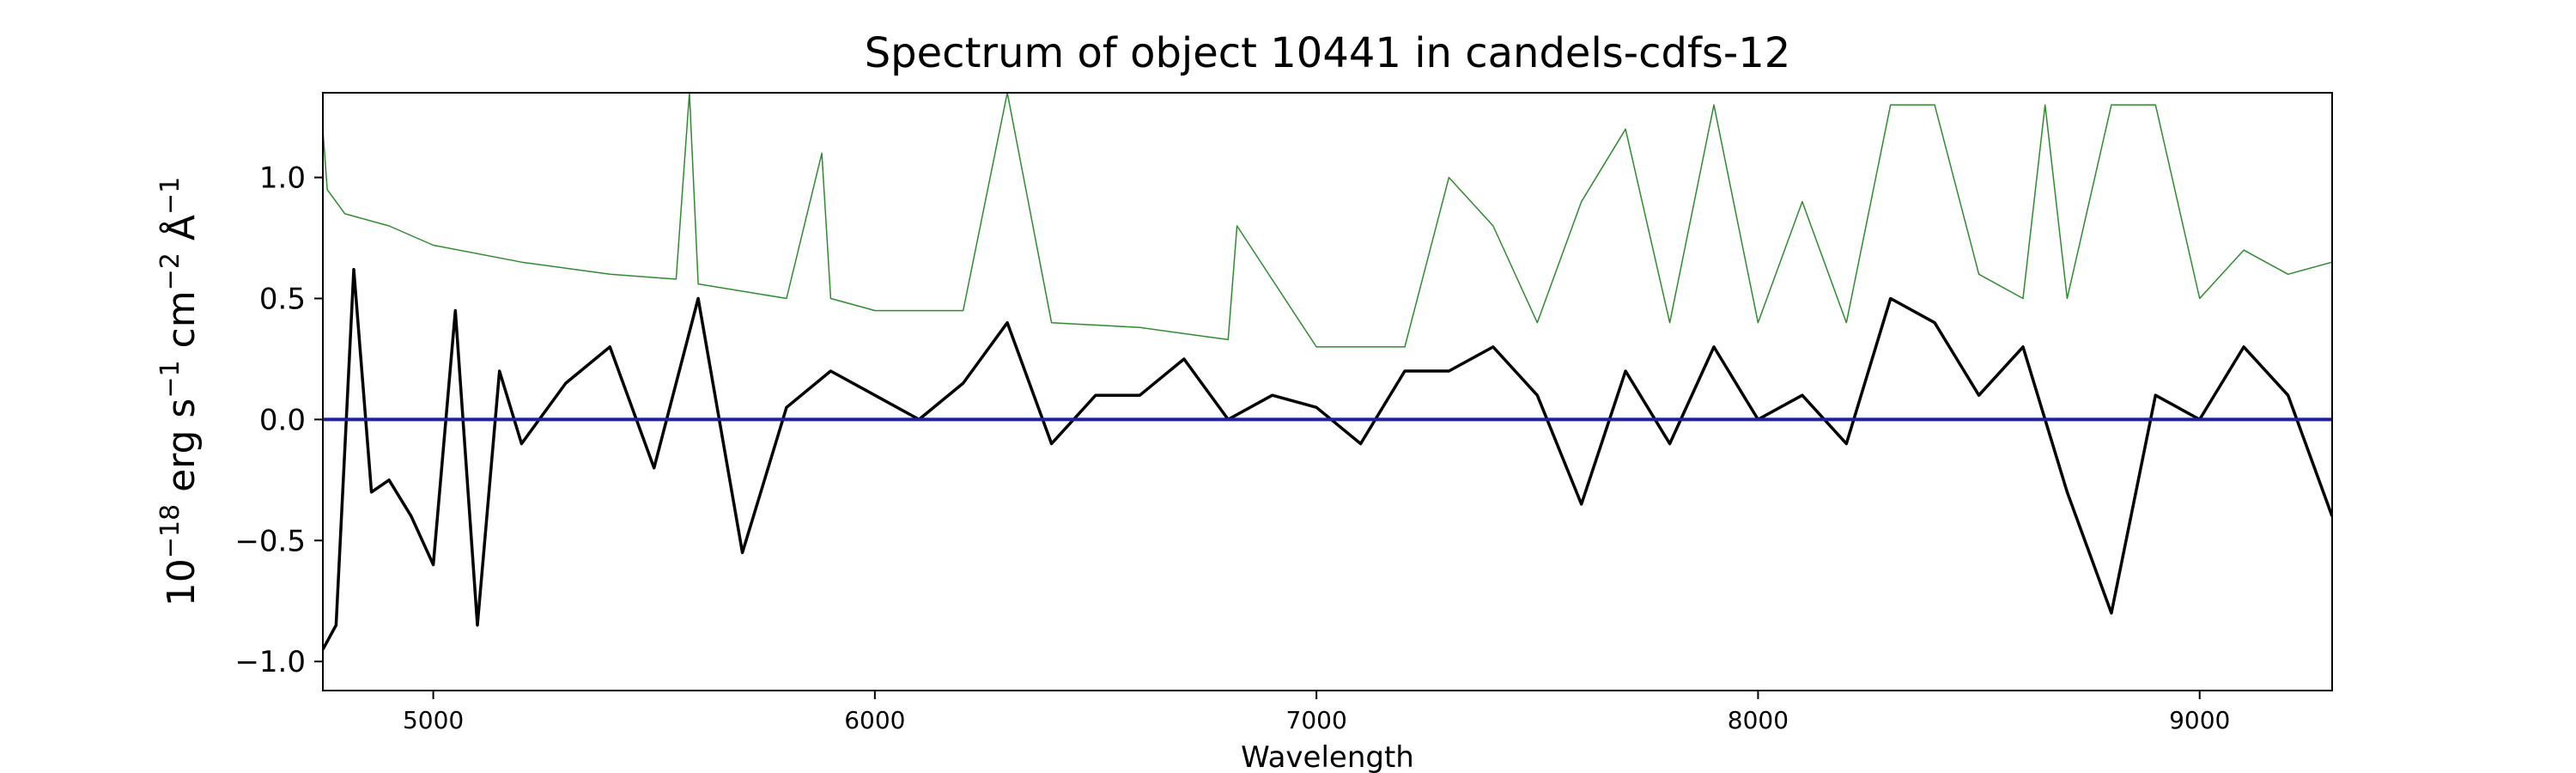 The width and height of the screenshot is (2576, 773). What do you see at coordinates (182, 319) in the screenshot?
I see `y-axis-label-unit-cm: cm` at bounding box center [182, 319].